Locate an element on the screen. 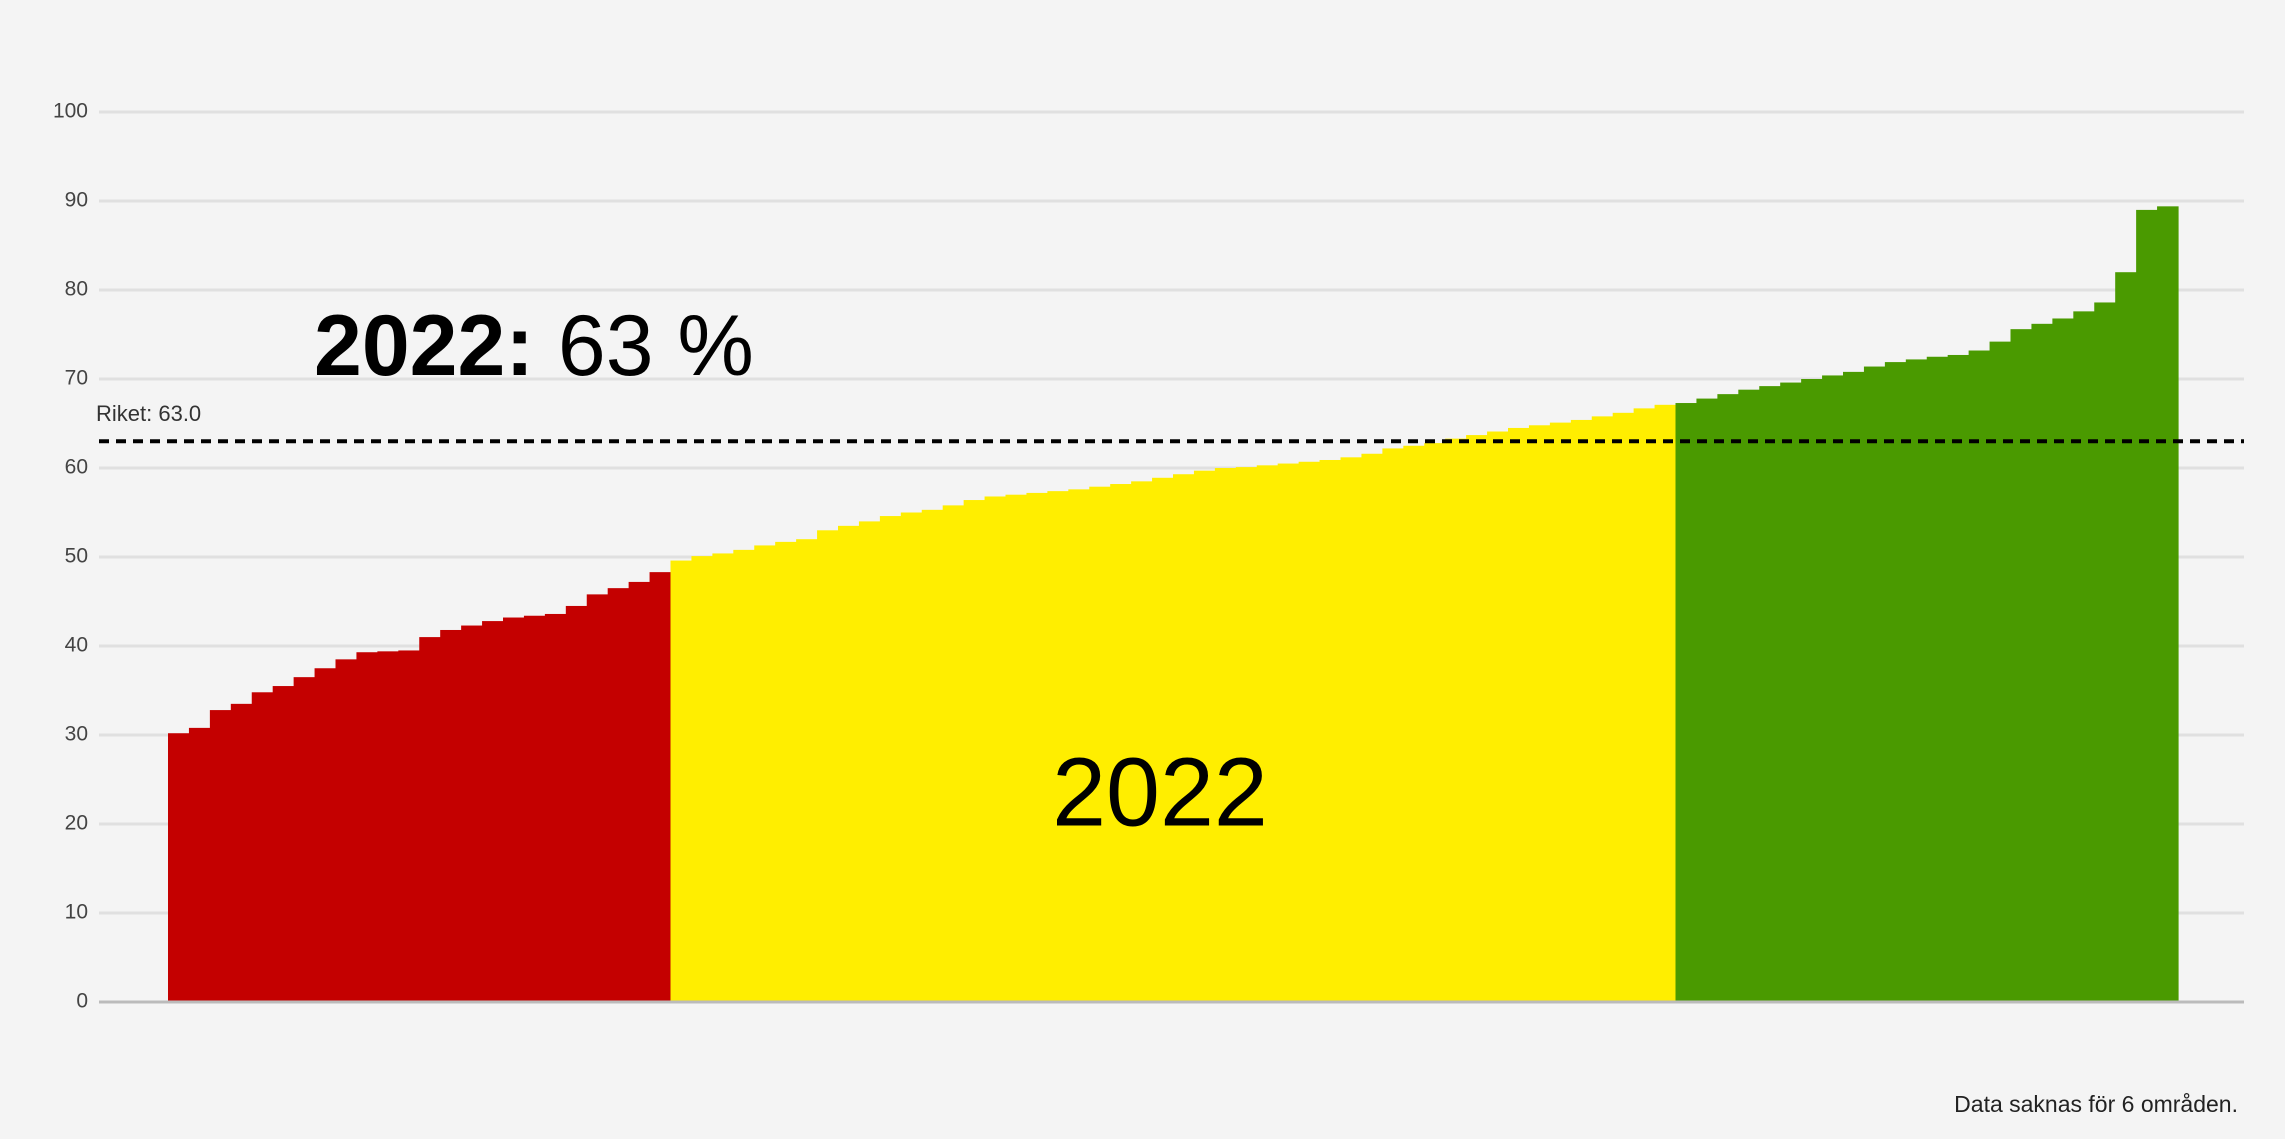 The image size is (2285, 1139). y-tick-label: 70 is located at coordinates (76, 378).